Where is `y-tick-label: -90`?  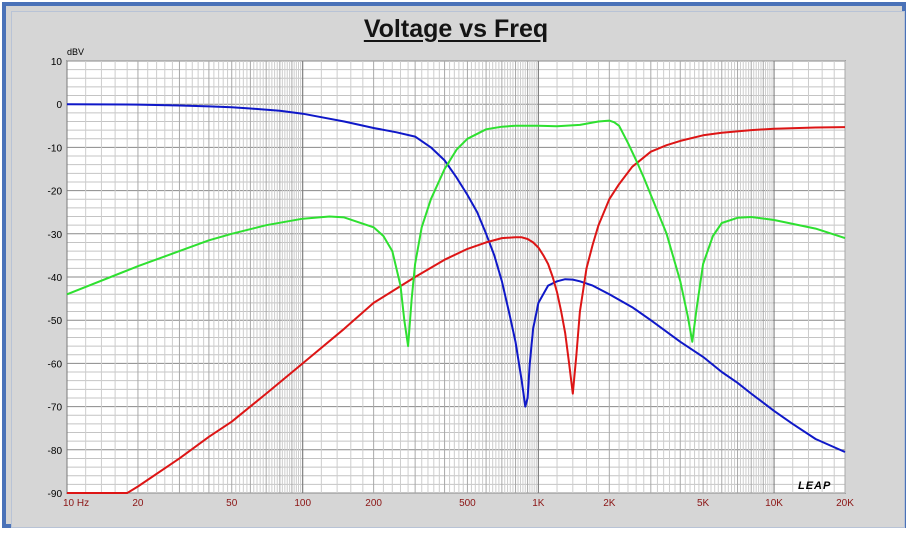 y-tick-label: -90 is located at coordinates (55, 494).